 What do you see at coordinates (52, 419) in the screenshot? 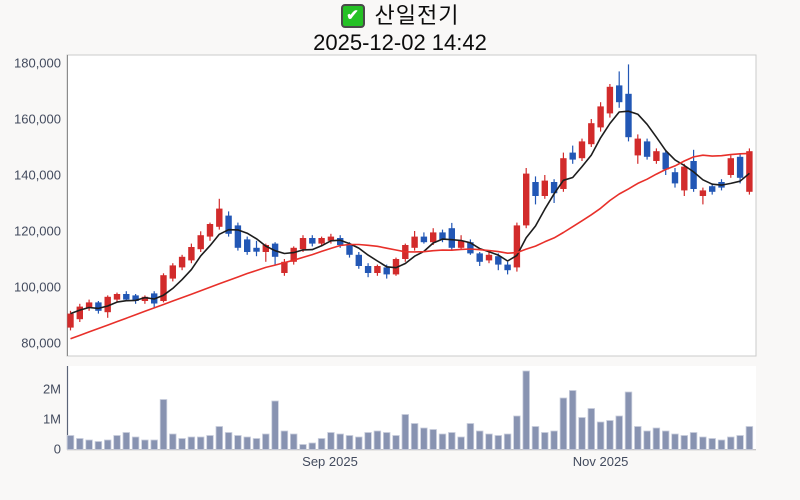
I see `volume-tick-label: 1M` at bounding box center [52, 419].